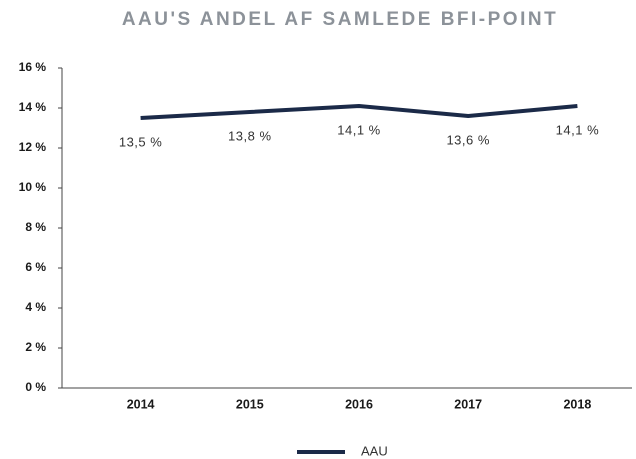 The height and width of the screenshot is (459, 636). Describe the element at coordinates (250, 404) in the screenshot. I see `x-tick-label: 2015` at that location.